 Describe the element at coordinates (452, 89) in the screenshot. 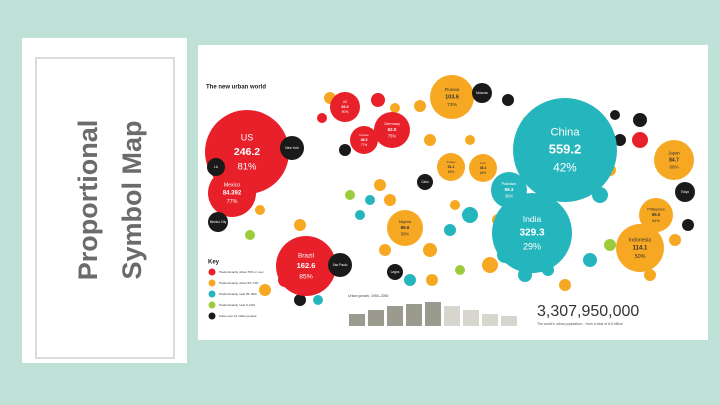

I see `country-label: Russia` at that location.